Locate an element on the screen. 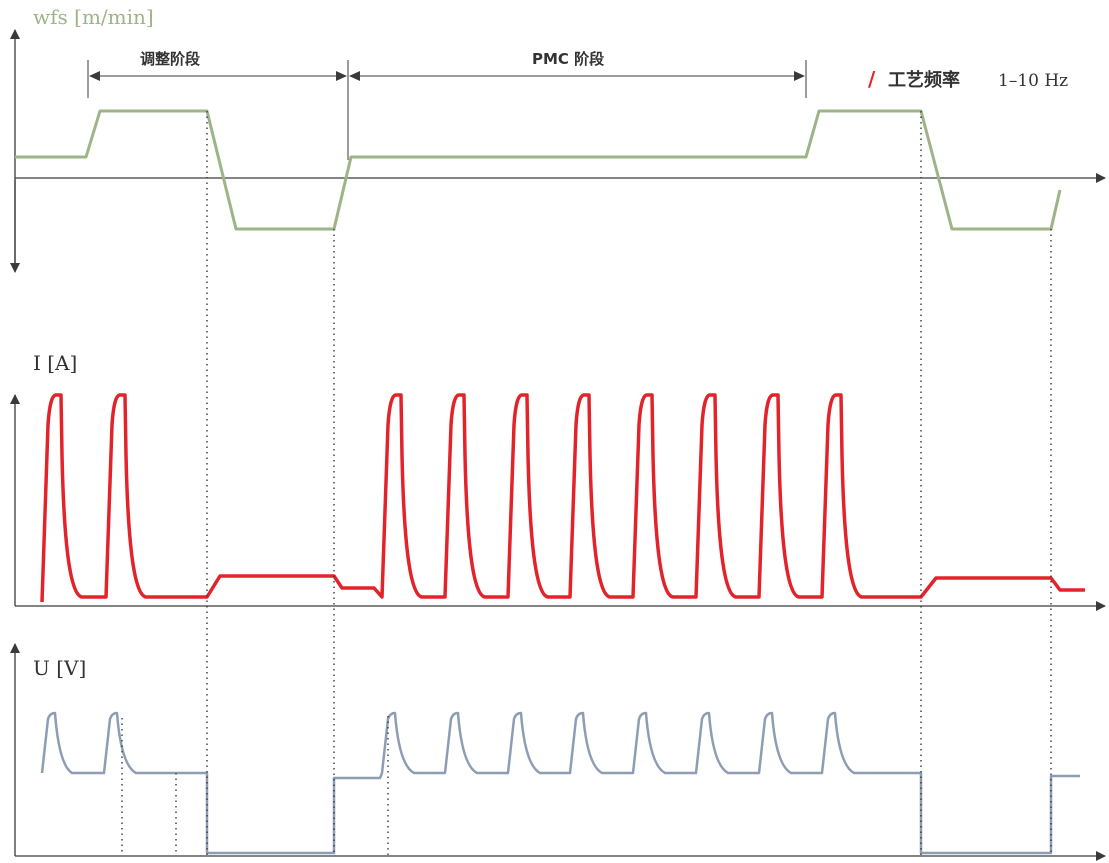 The height and width of the screenshot is (863, 1109). phase-pmc-left-arrow is located at coordinates (354, 76).